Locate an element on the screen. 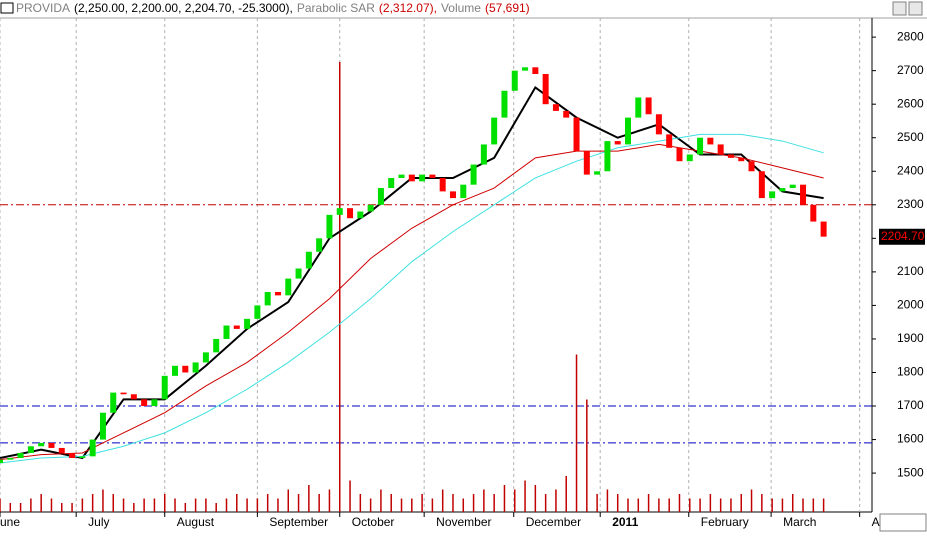  restore-button is located at coordinates (899, 8).